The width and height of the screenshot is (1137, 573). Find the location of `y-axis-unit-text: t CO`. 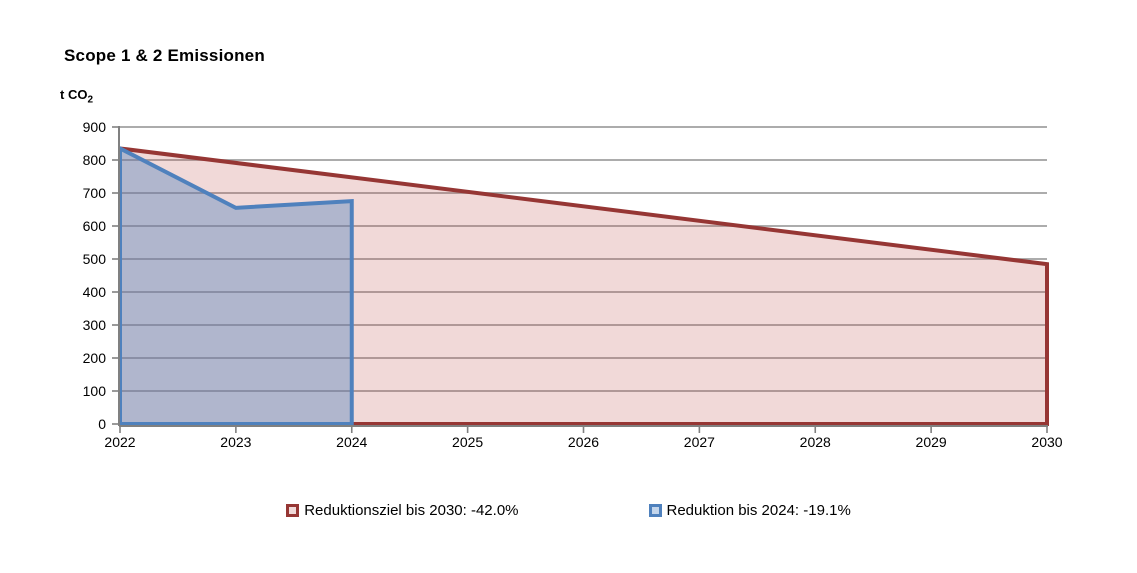

y-axis-unit-text: t CO is located at coordinates (74, 94).